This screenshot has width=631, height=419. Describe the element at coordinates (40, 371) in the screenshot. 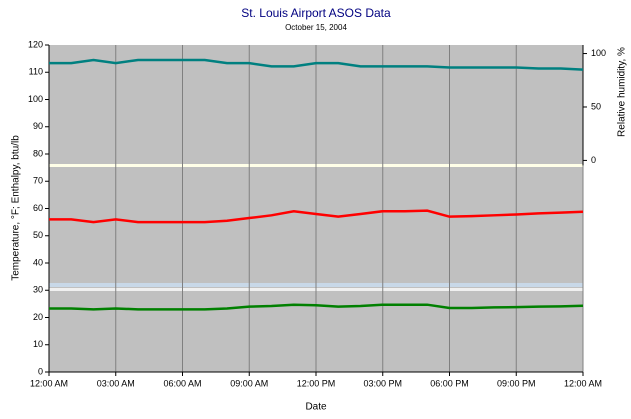

I see `y-tick-label: 0` at that location.